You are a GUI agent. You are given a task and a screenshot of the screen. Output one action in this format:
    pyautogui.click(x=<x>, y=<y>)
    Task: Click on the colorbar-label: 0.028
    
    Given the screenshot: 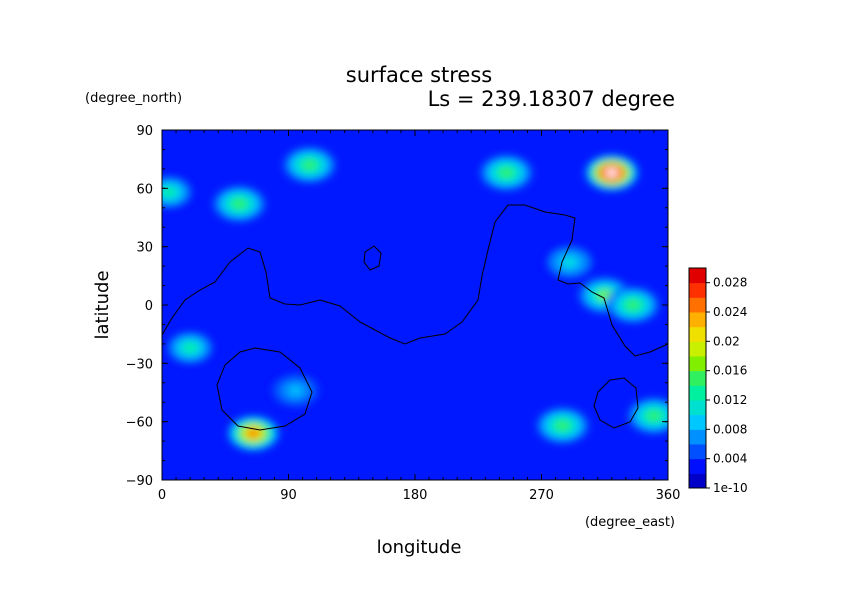 What is the action you would take?
    pyautogui.click(x=730, y=283)
    